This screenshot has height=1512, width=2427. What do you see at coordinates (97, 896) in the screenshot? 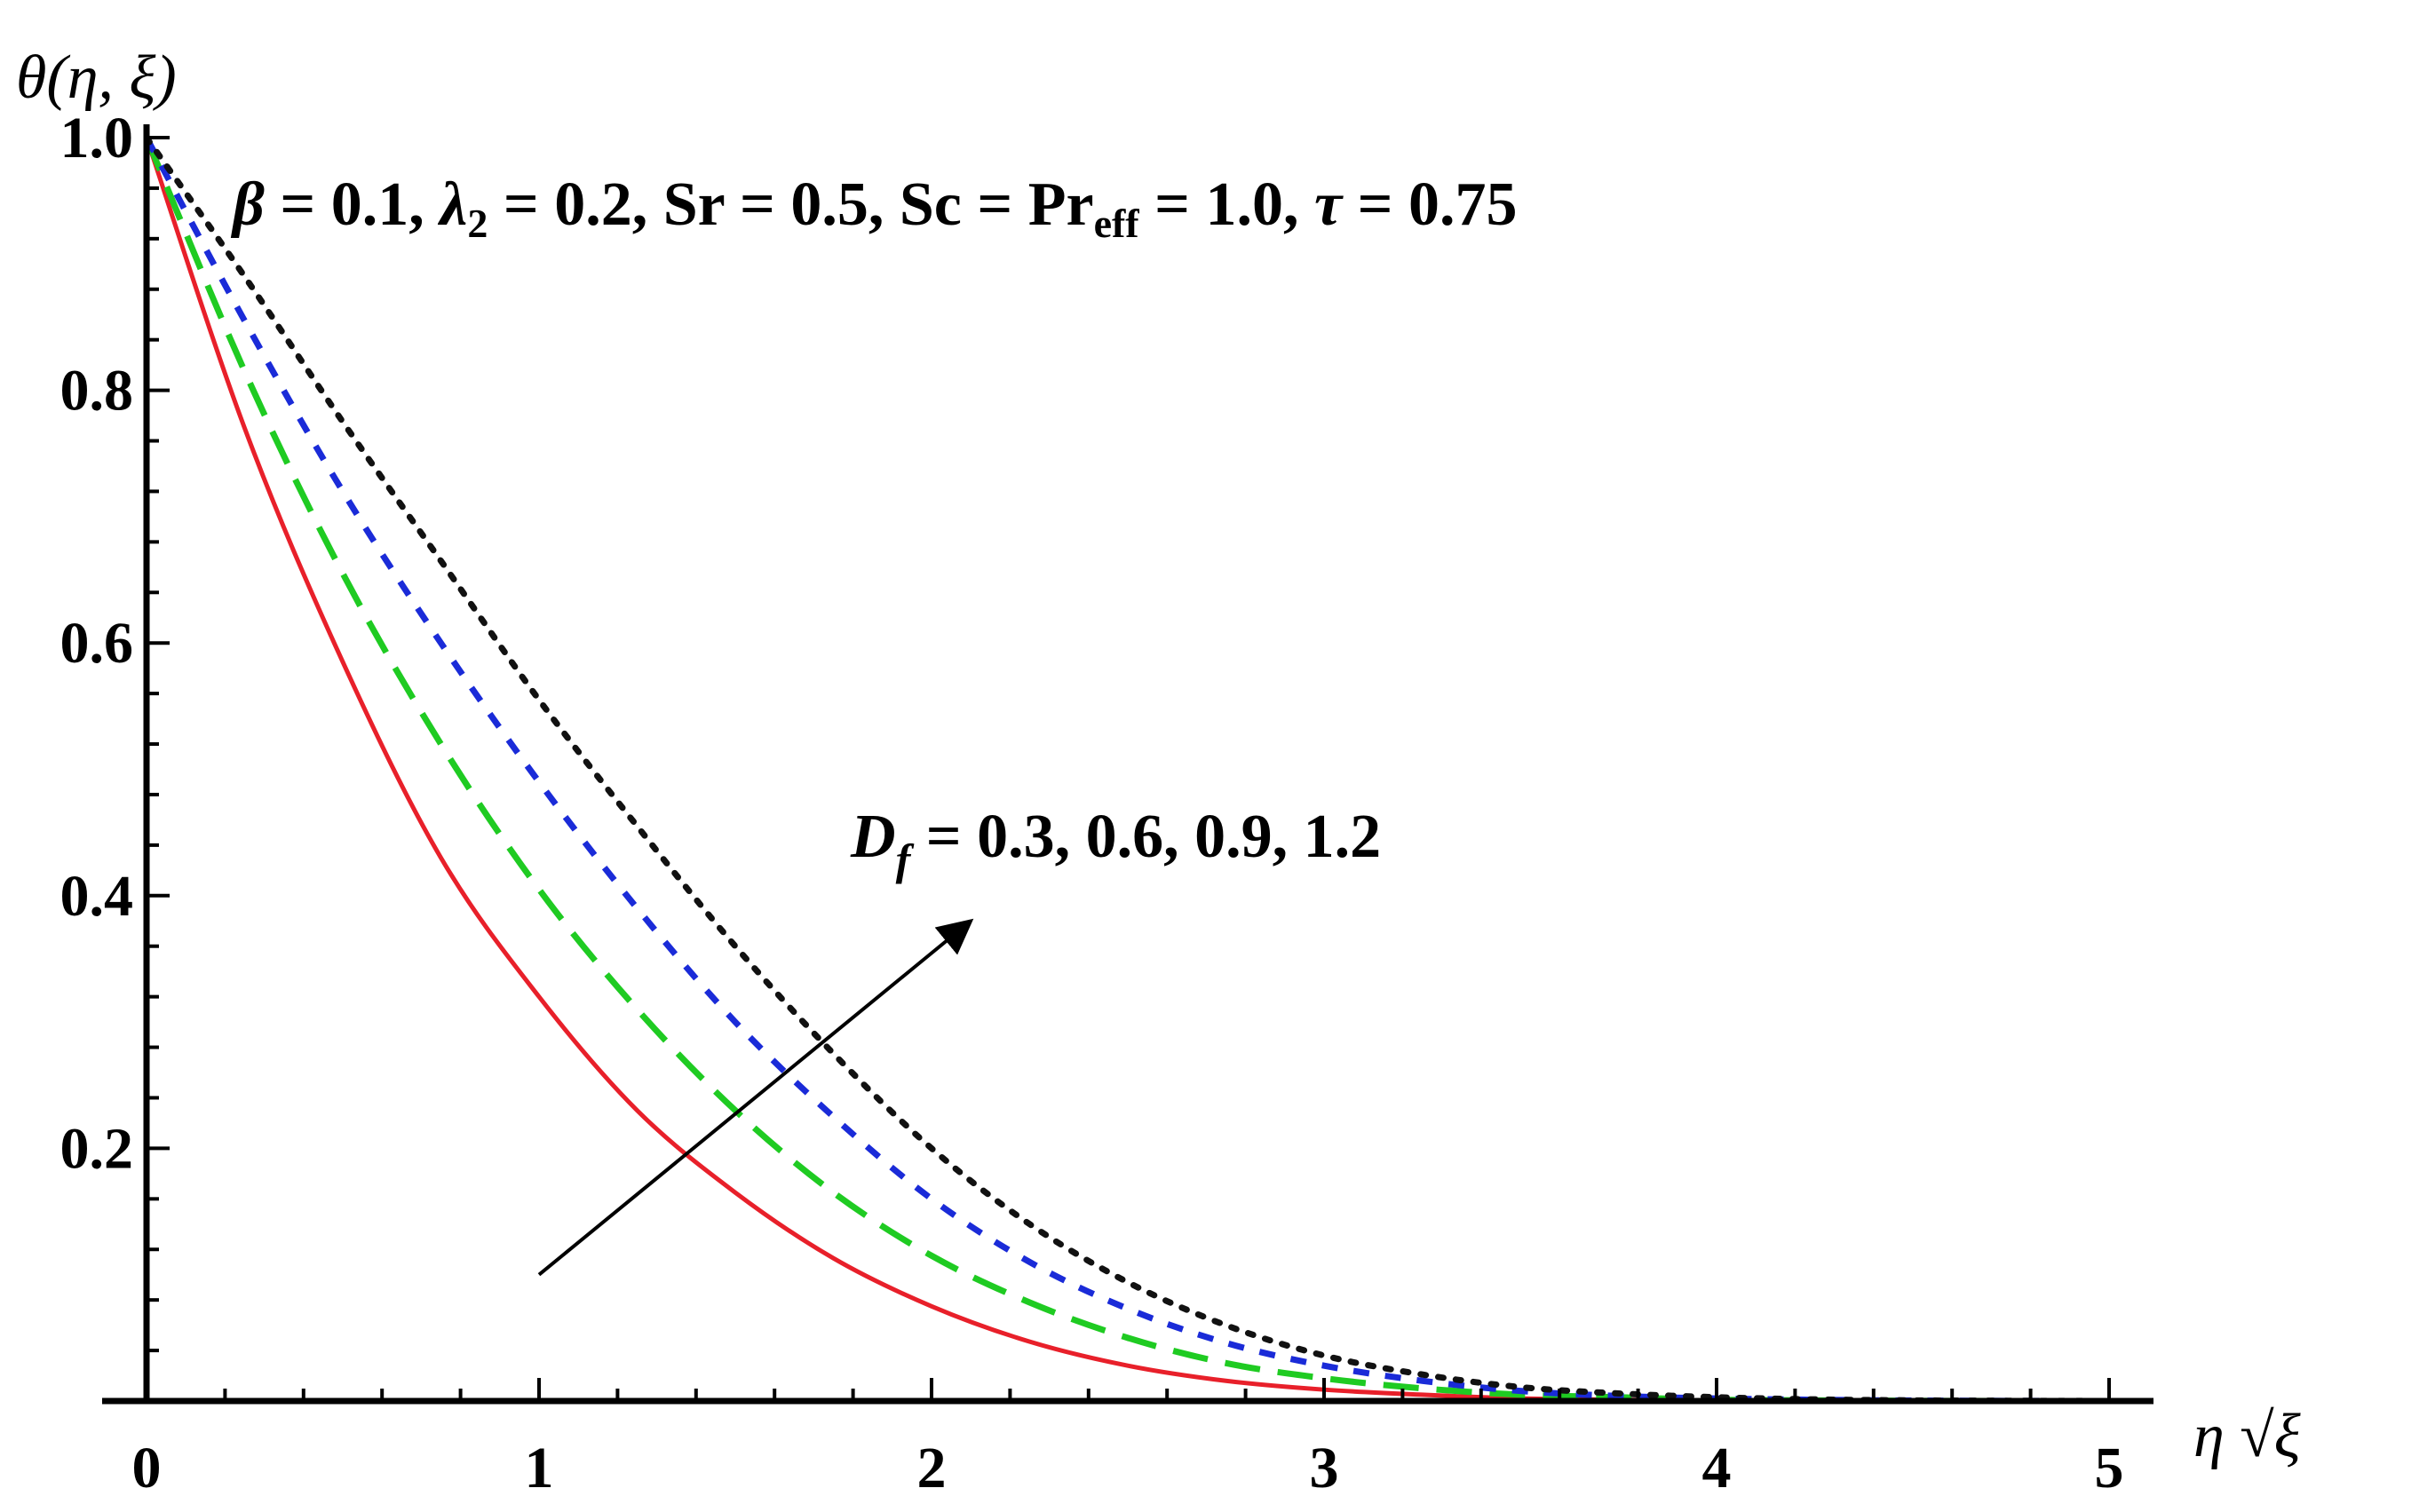
I see `y-tick-label: 0.4` at bounding box center [97, 896].